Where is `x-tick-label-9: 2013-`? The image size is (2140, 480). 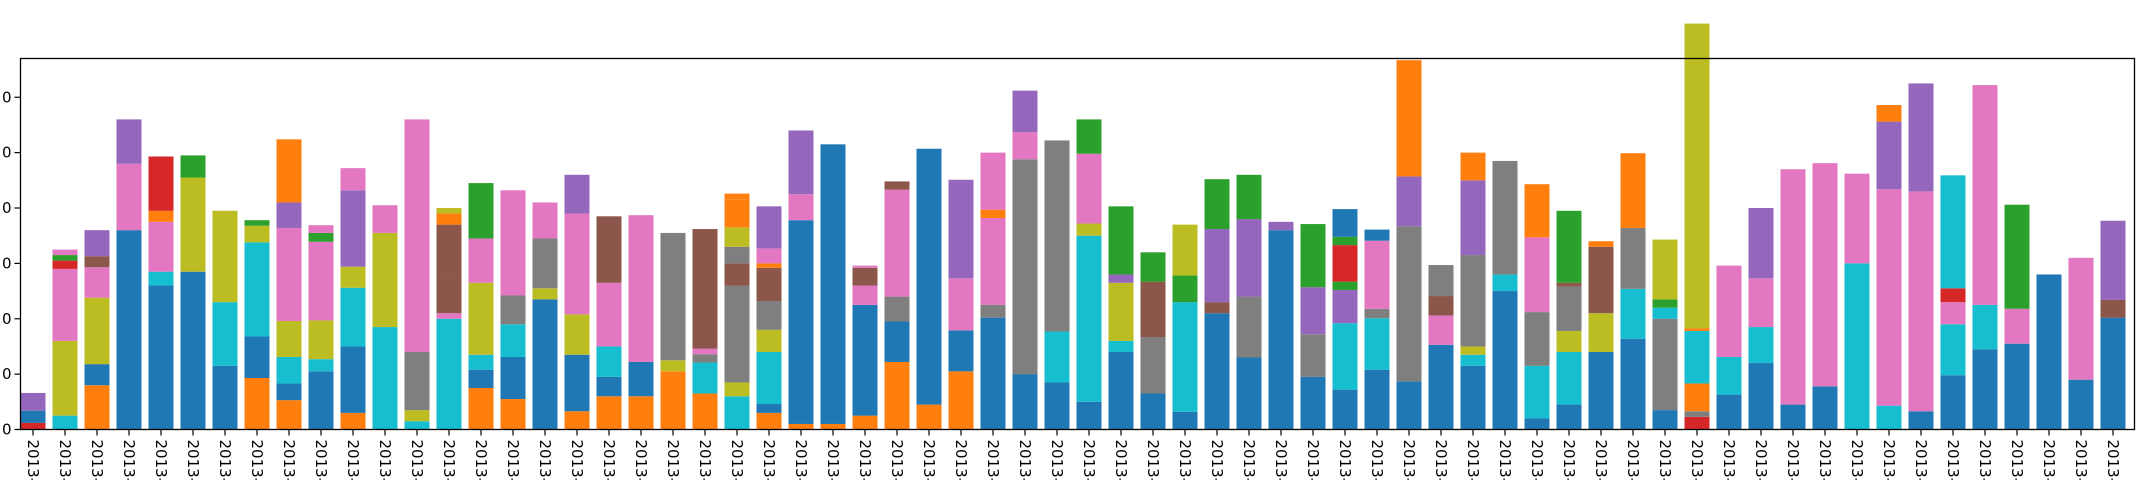
x-tick-label-9: 2013- is located at coordinates (321, 460).